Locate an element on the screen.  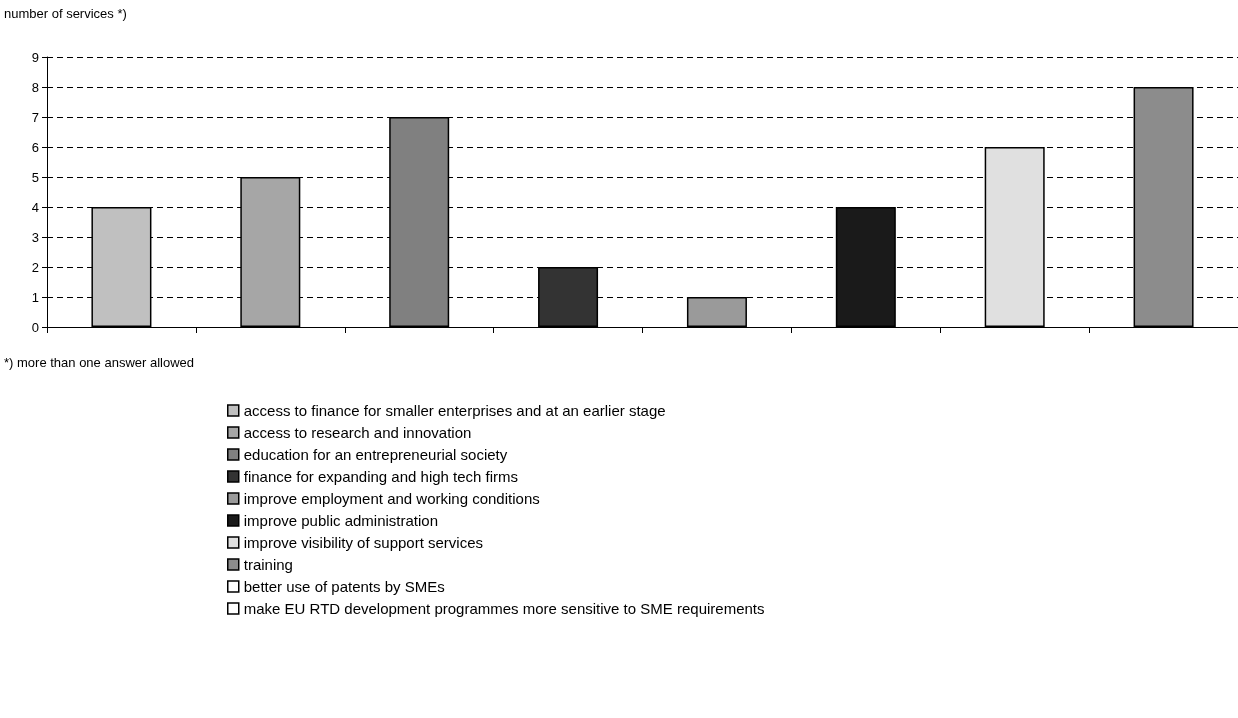
y-tick-label: 9 is located at coordinates (35, 57).